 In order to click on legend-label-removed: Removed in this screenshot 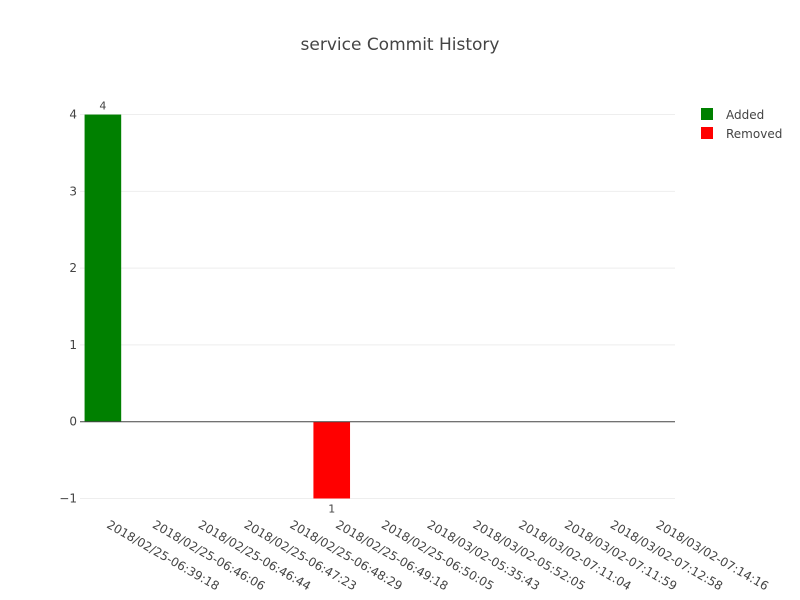, I will do `click(754, 134)`.